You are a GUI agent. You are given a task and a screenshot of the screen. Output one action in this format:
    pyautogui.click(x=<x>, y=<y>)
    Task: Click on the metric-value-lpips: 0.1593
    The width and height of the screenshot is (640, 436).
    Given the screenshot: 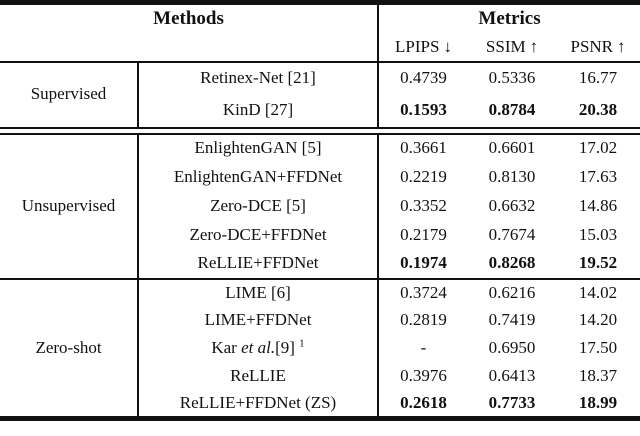 What is the action you would take?
    pyautogui.click(x=423, y=110)
    